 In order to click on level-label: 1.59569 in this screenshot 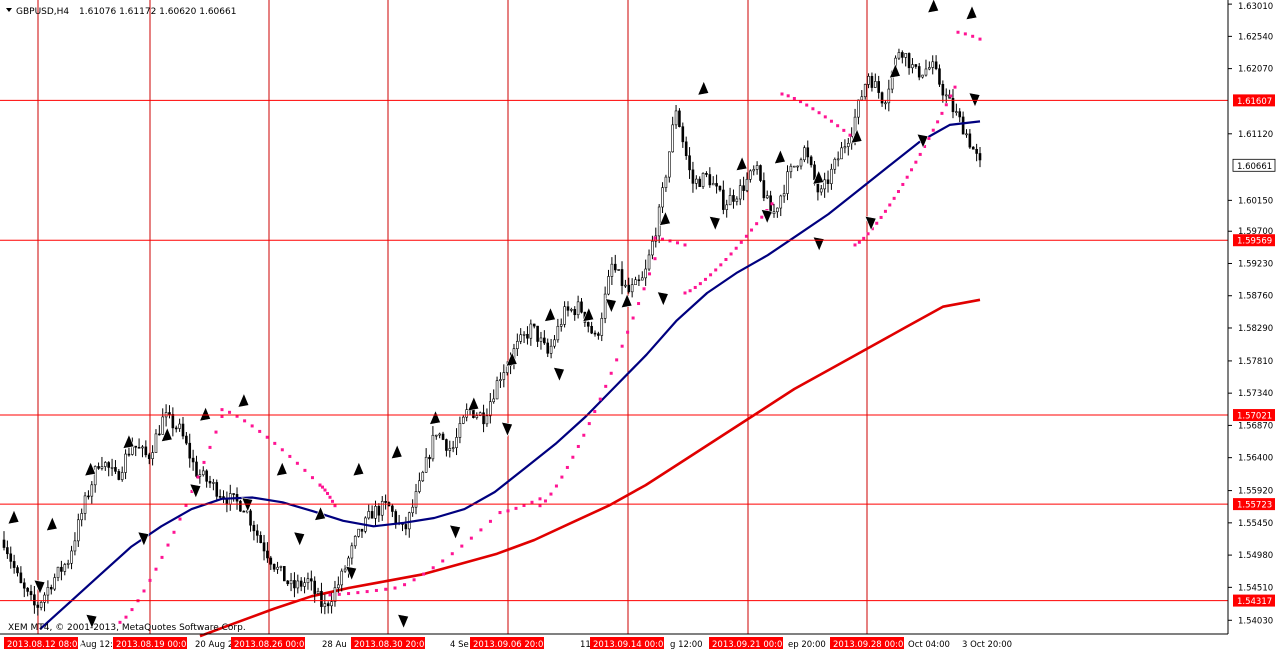, I will do `click(1254, 242)`.